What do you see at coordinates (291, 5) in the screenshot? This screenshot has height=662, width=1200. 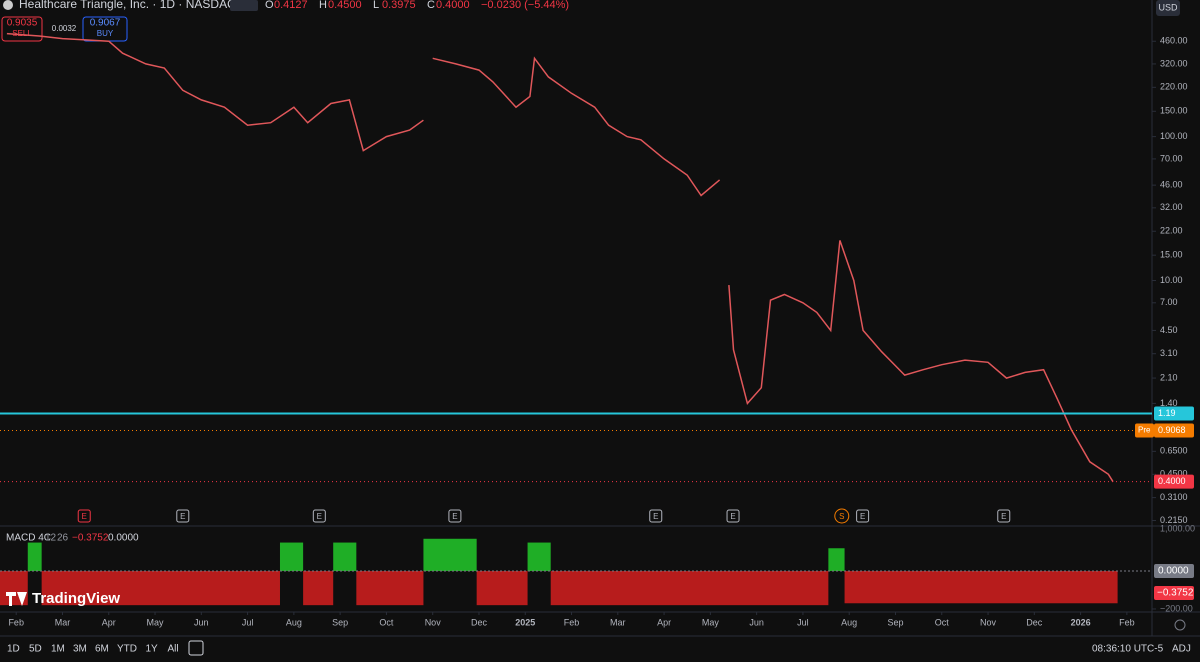 I see `ohlc-value: 0.4127` at bounding box center [291, 5].